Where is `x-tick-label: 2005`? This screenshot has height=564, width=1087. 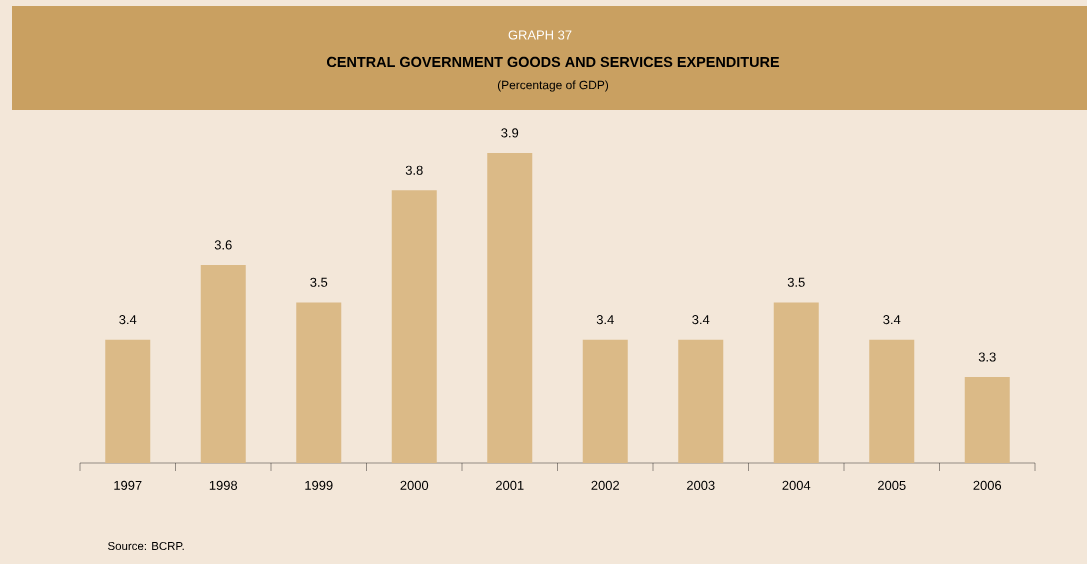
x-tick-label: 2005 is located at coordinates (892, 485).